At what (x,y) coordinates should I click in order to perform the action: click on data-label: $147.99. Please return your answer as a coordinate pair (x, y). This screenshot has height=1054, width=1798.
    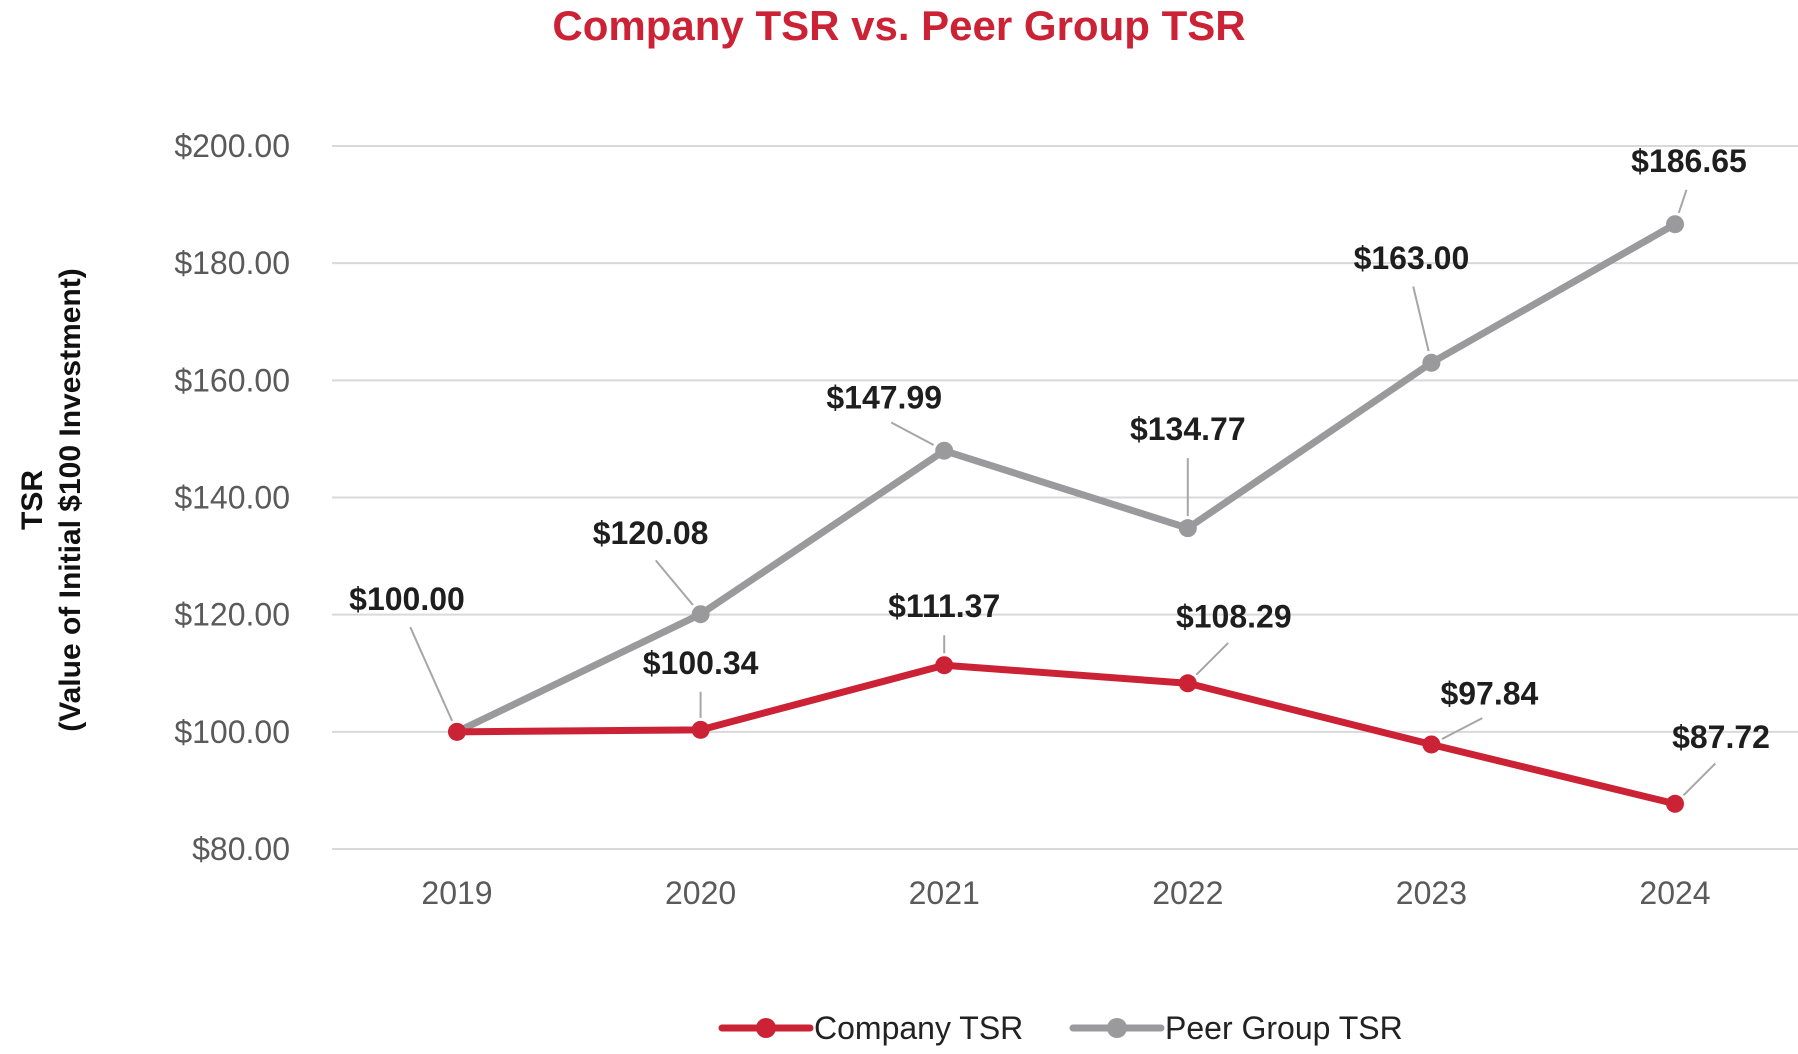
    Looking at the image, I should click on (884, 398).